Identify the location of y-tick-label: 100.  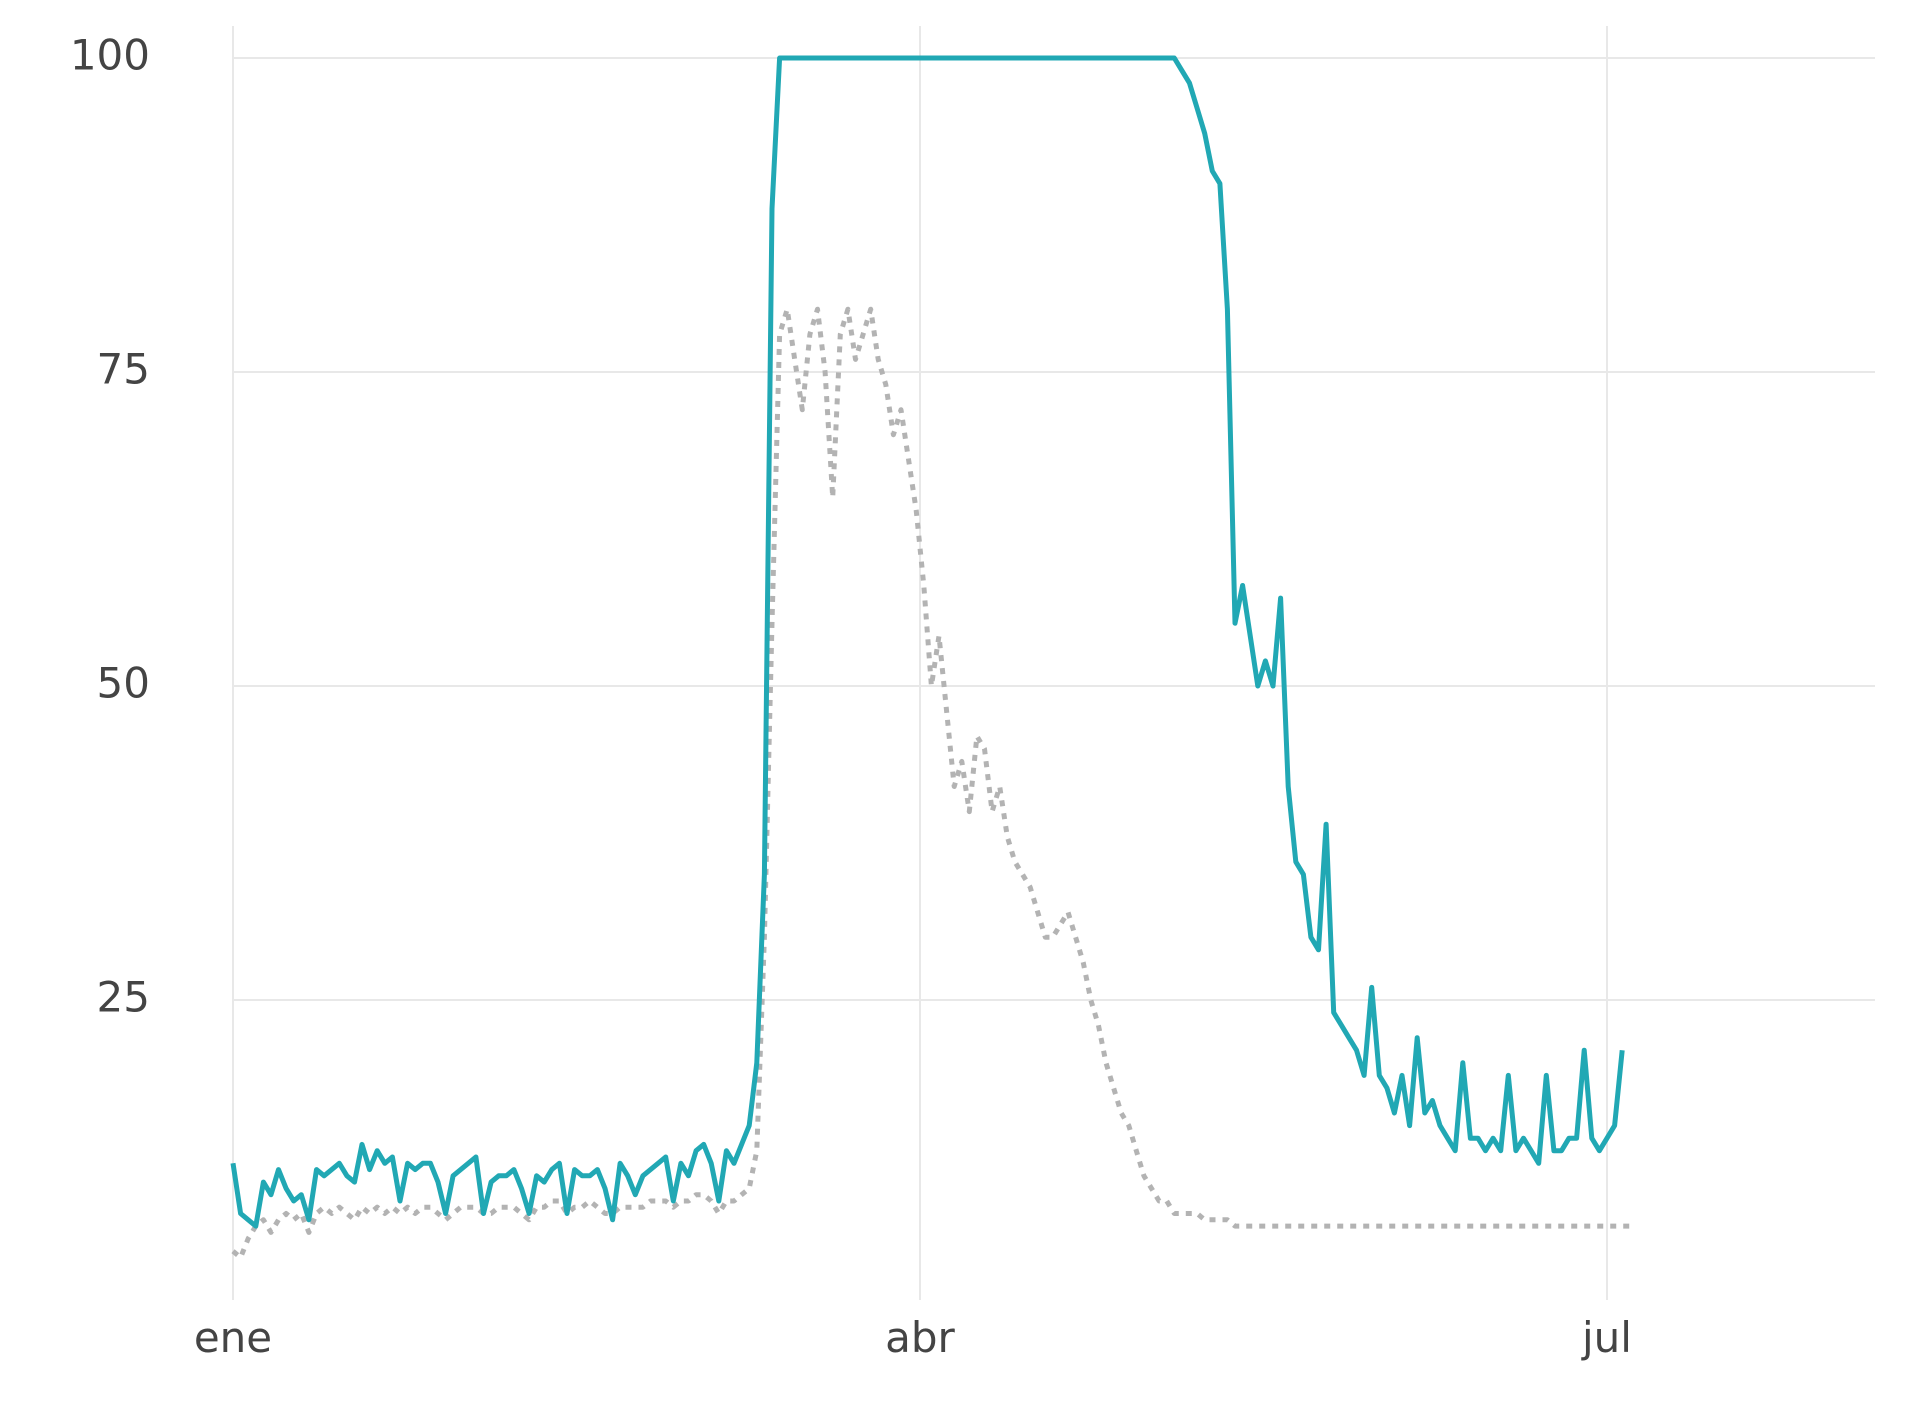
(110, 55).